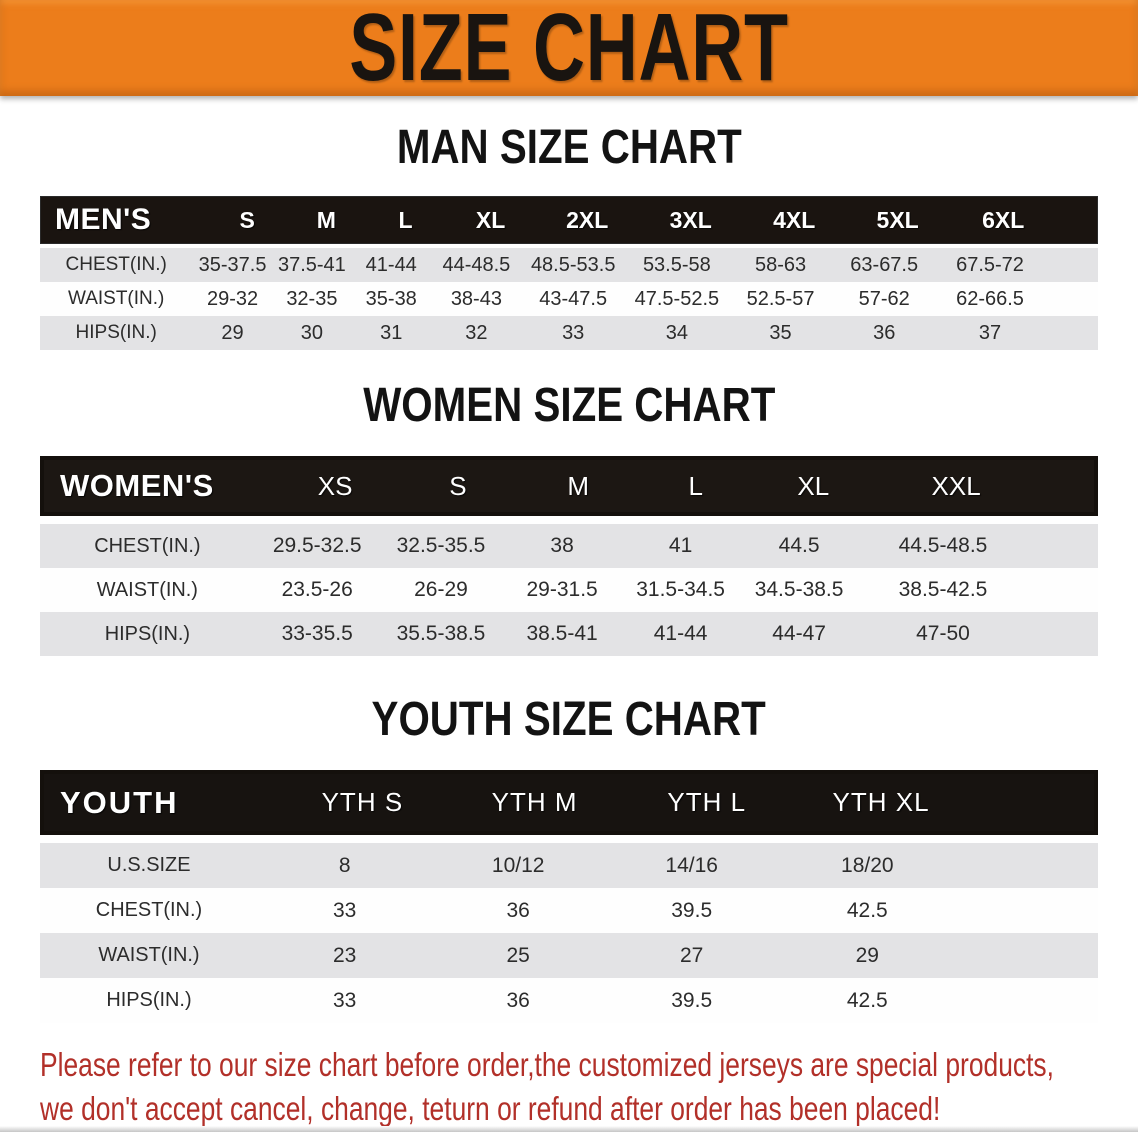  What do you see at coordinates (534, 802) in the screenshot?
I see `youth-col-m: YTH M` at bounding box center [534, 802].